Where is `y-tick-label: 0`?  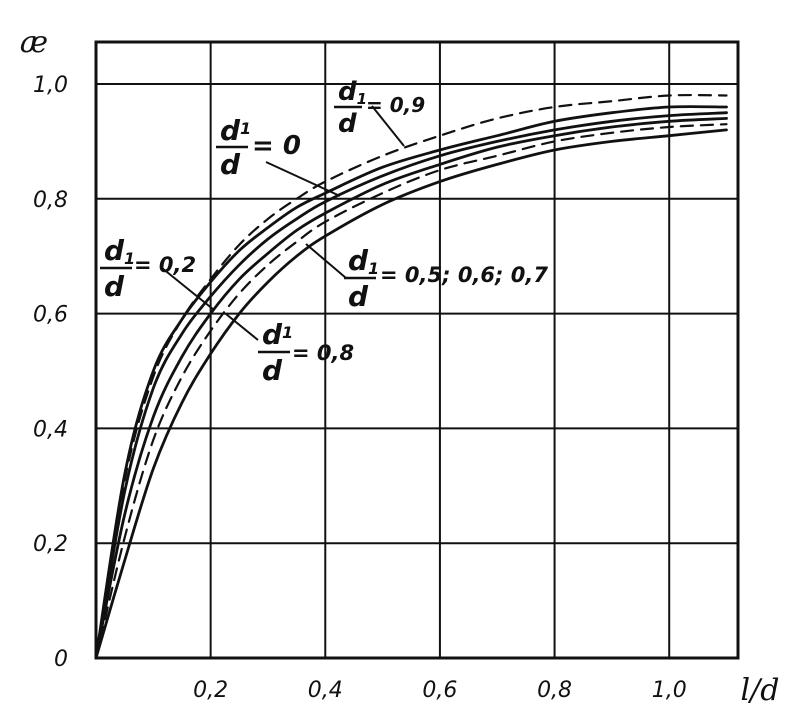 y-tick-label: 0 is located at coordinates (61, 659).